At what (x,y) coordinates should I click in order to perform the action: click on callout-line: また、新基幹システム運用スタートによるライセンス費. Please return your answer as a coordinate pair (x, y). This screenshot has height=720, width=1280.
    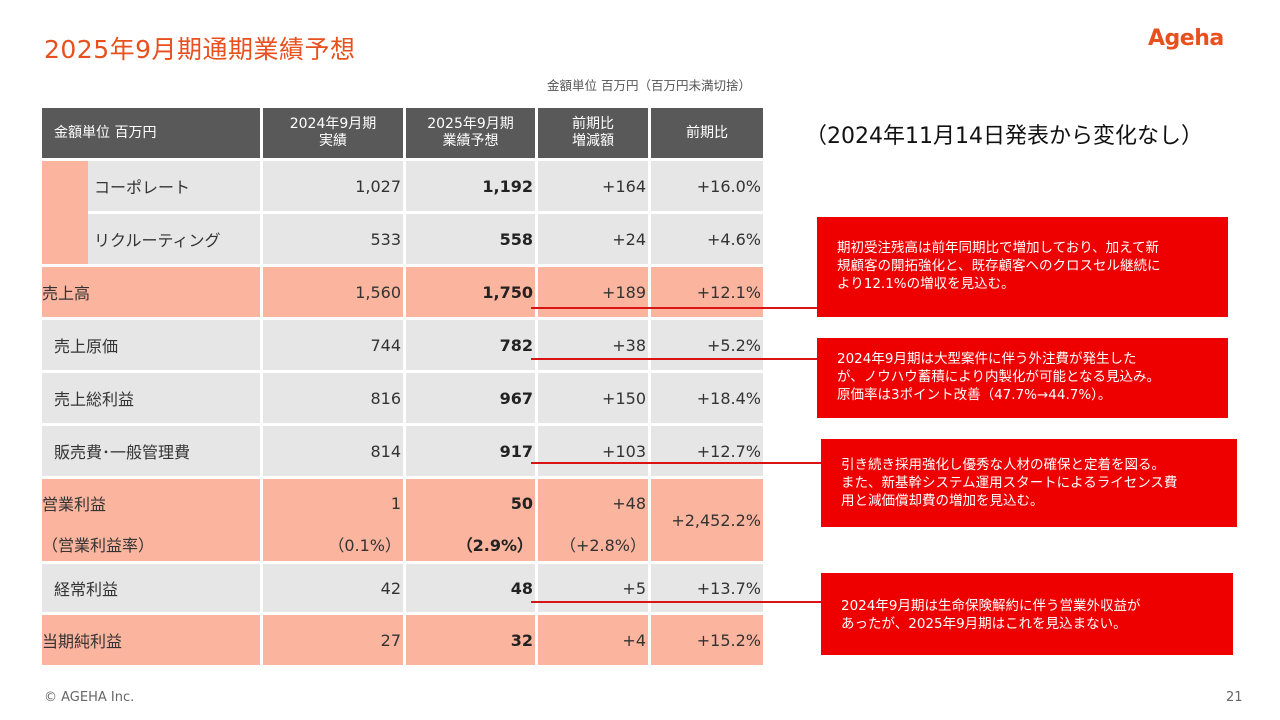
    Looking at the image, I should click on (1009, 483).